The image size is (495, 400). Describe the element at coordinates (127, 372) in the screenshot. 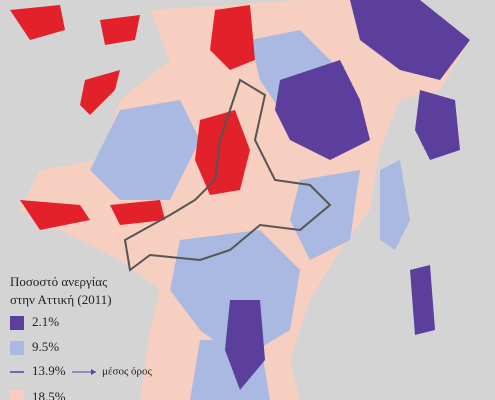

I see `legend-mean-label: μέσος όρος` at that location.